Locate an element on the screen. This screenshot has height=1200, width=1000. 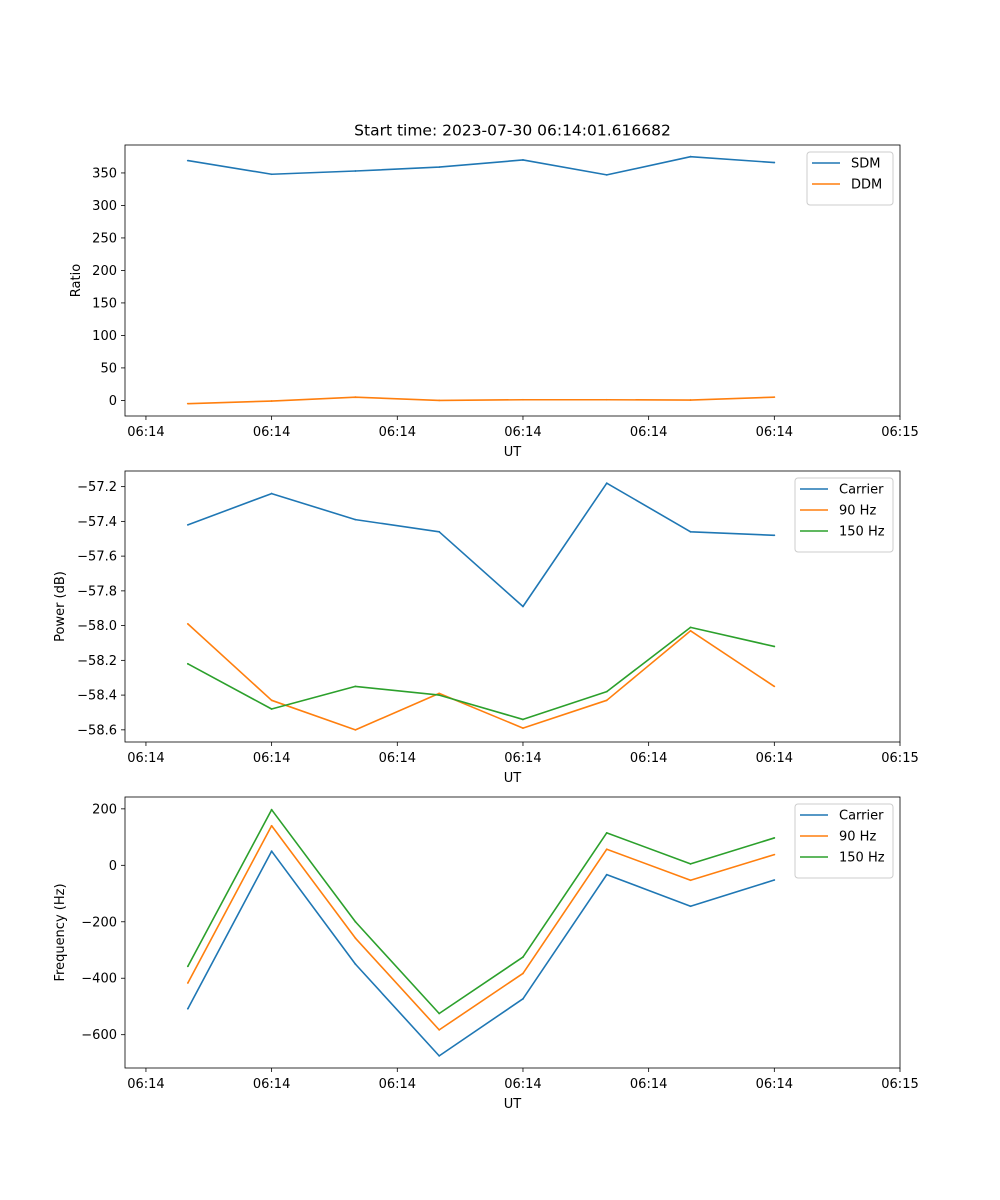
ratio-y-tick-label: 150 is located at coordinates (104, 303).